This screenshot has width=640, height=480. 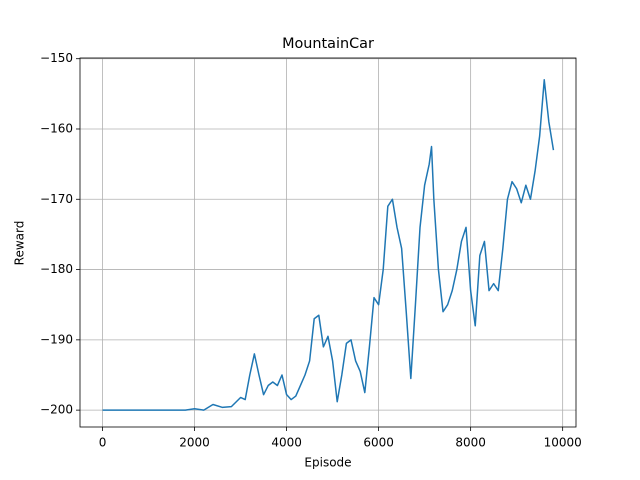 I want to click on x-axis-label: Episode, so click(x=327, y=463).